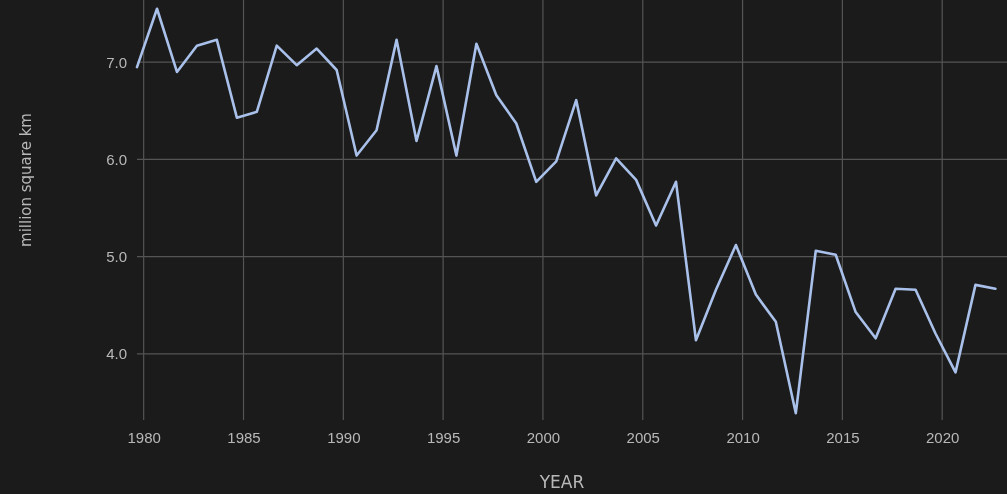 Image resolution: width=1007 pixels, height=494 pixels. Describe the element at coordinates (942, 437) in the screenshot. I see `x-tick-label: 2020` at that location.